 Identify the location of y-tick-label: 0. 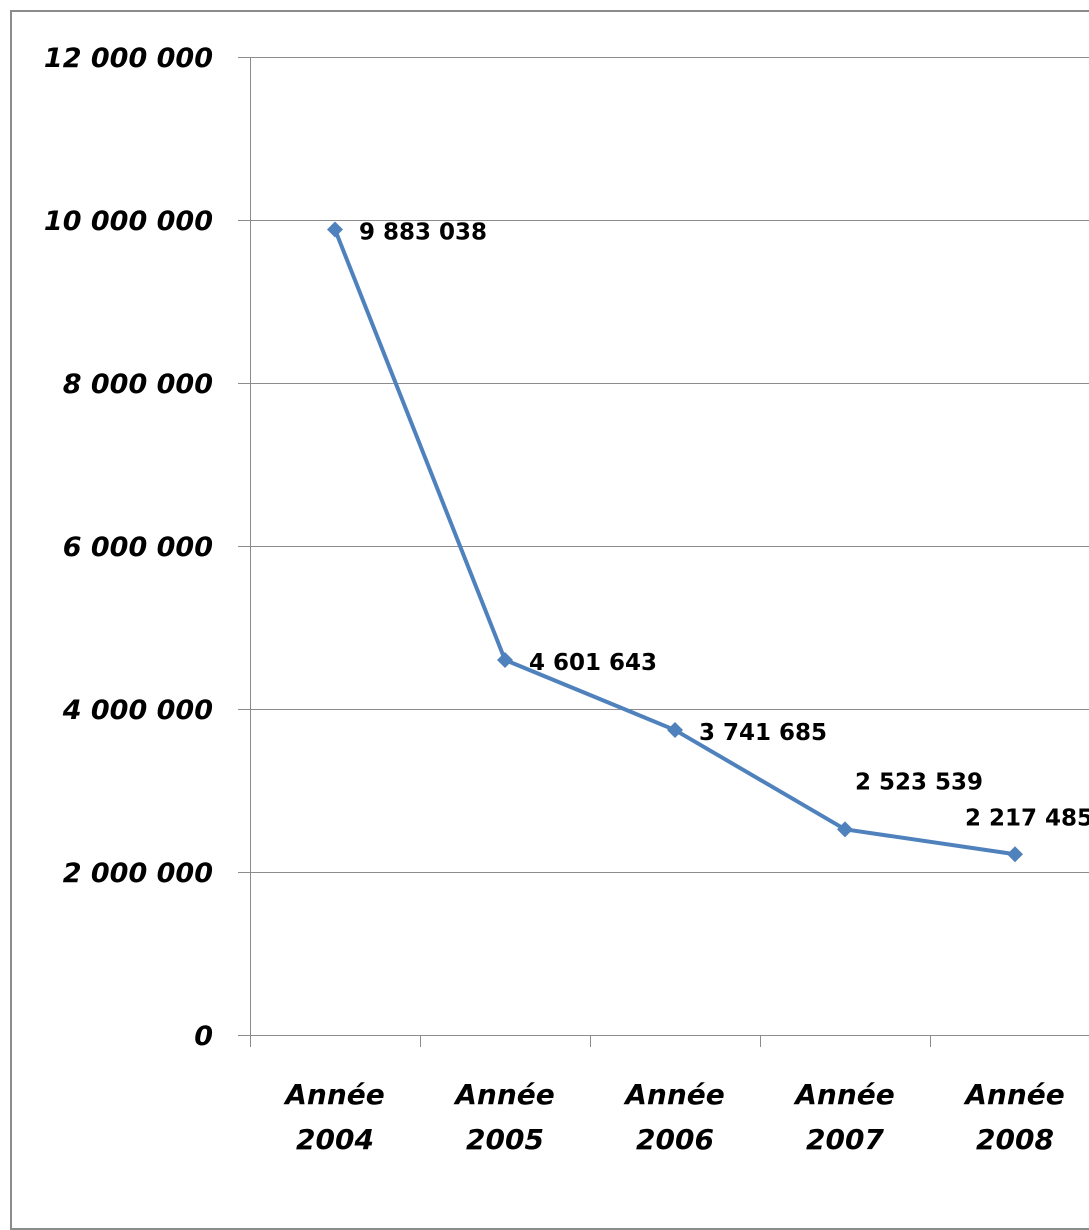
(203, 1036).